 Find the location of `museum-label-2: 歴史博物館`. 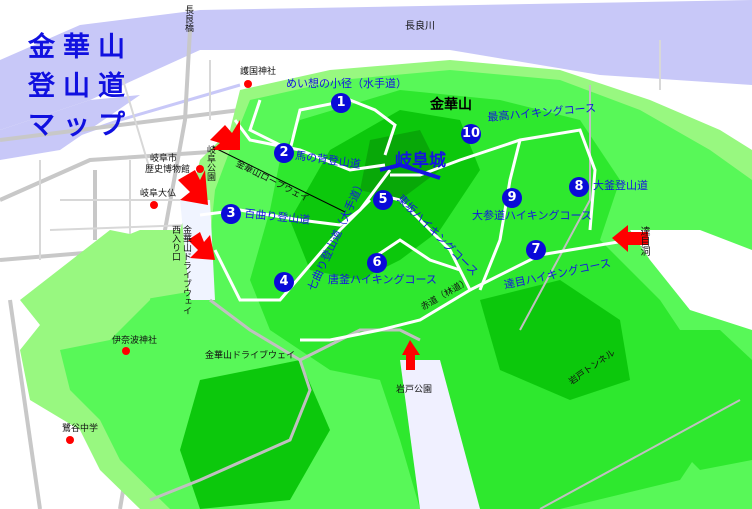

museum-label-2: 歴史博物館 is located at coordinates (168, 170).